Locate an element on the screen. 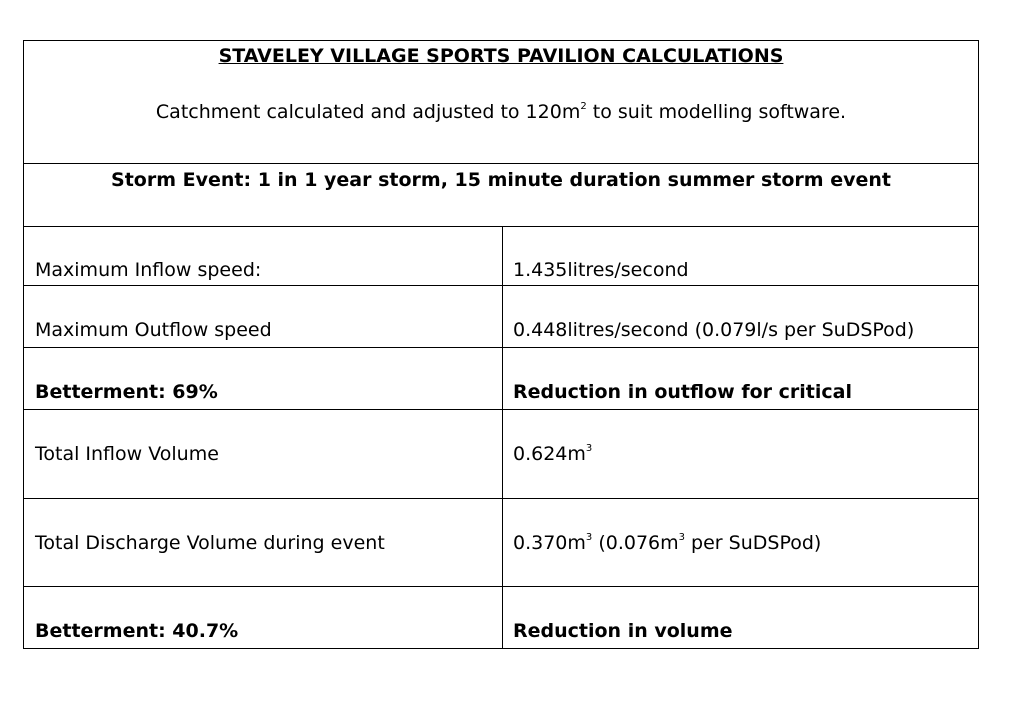 The width and height of the screenshot is (1024, 705). total-discharge-number: 0.370m is located at coordinates (549, 543).